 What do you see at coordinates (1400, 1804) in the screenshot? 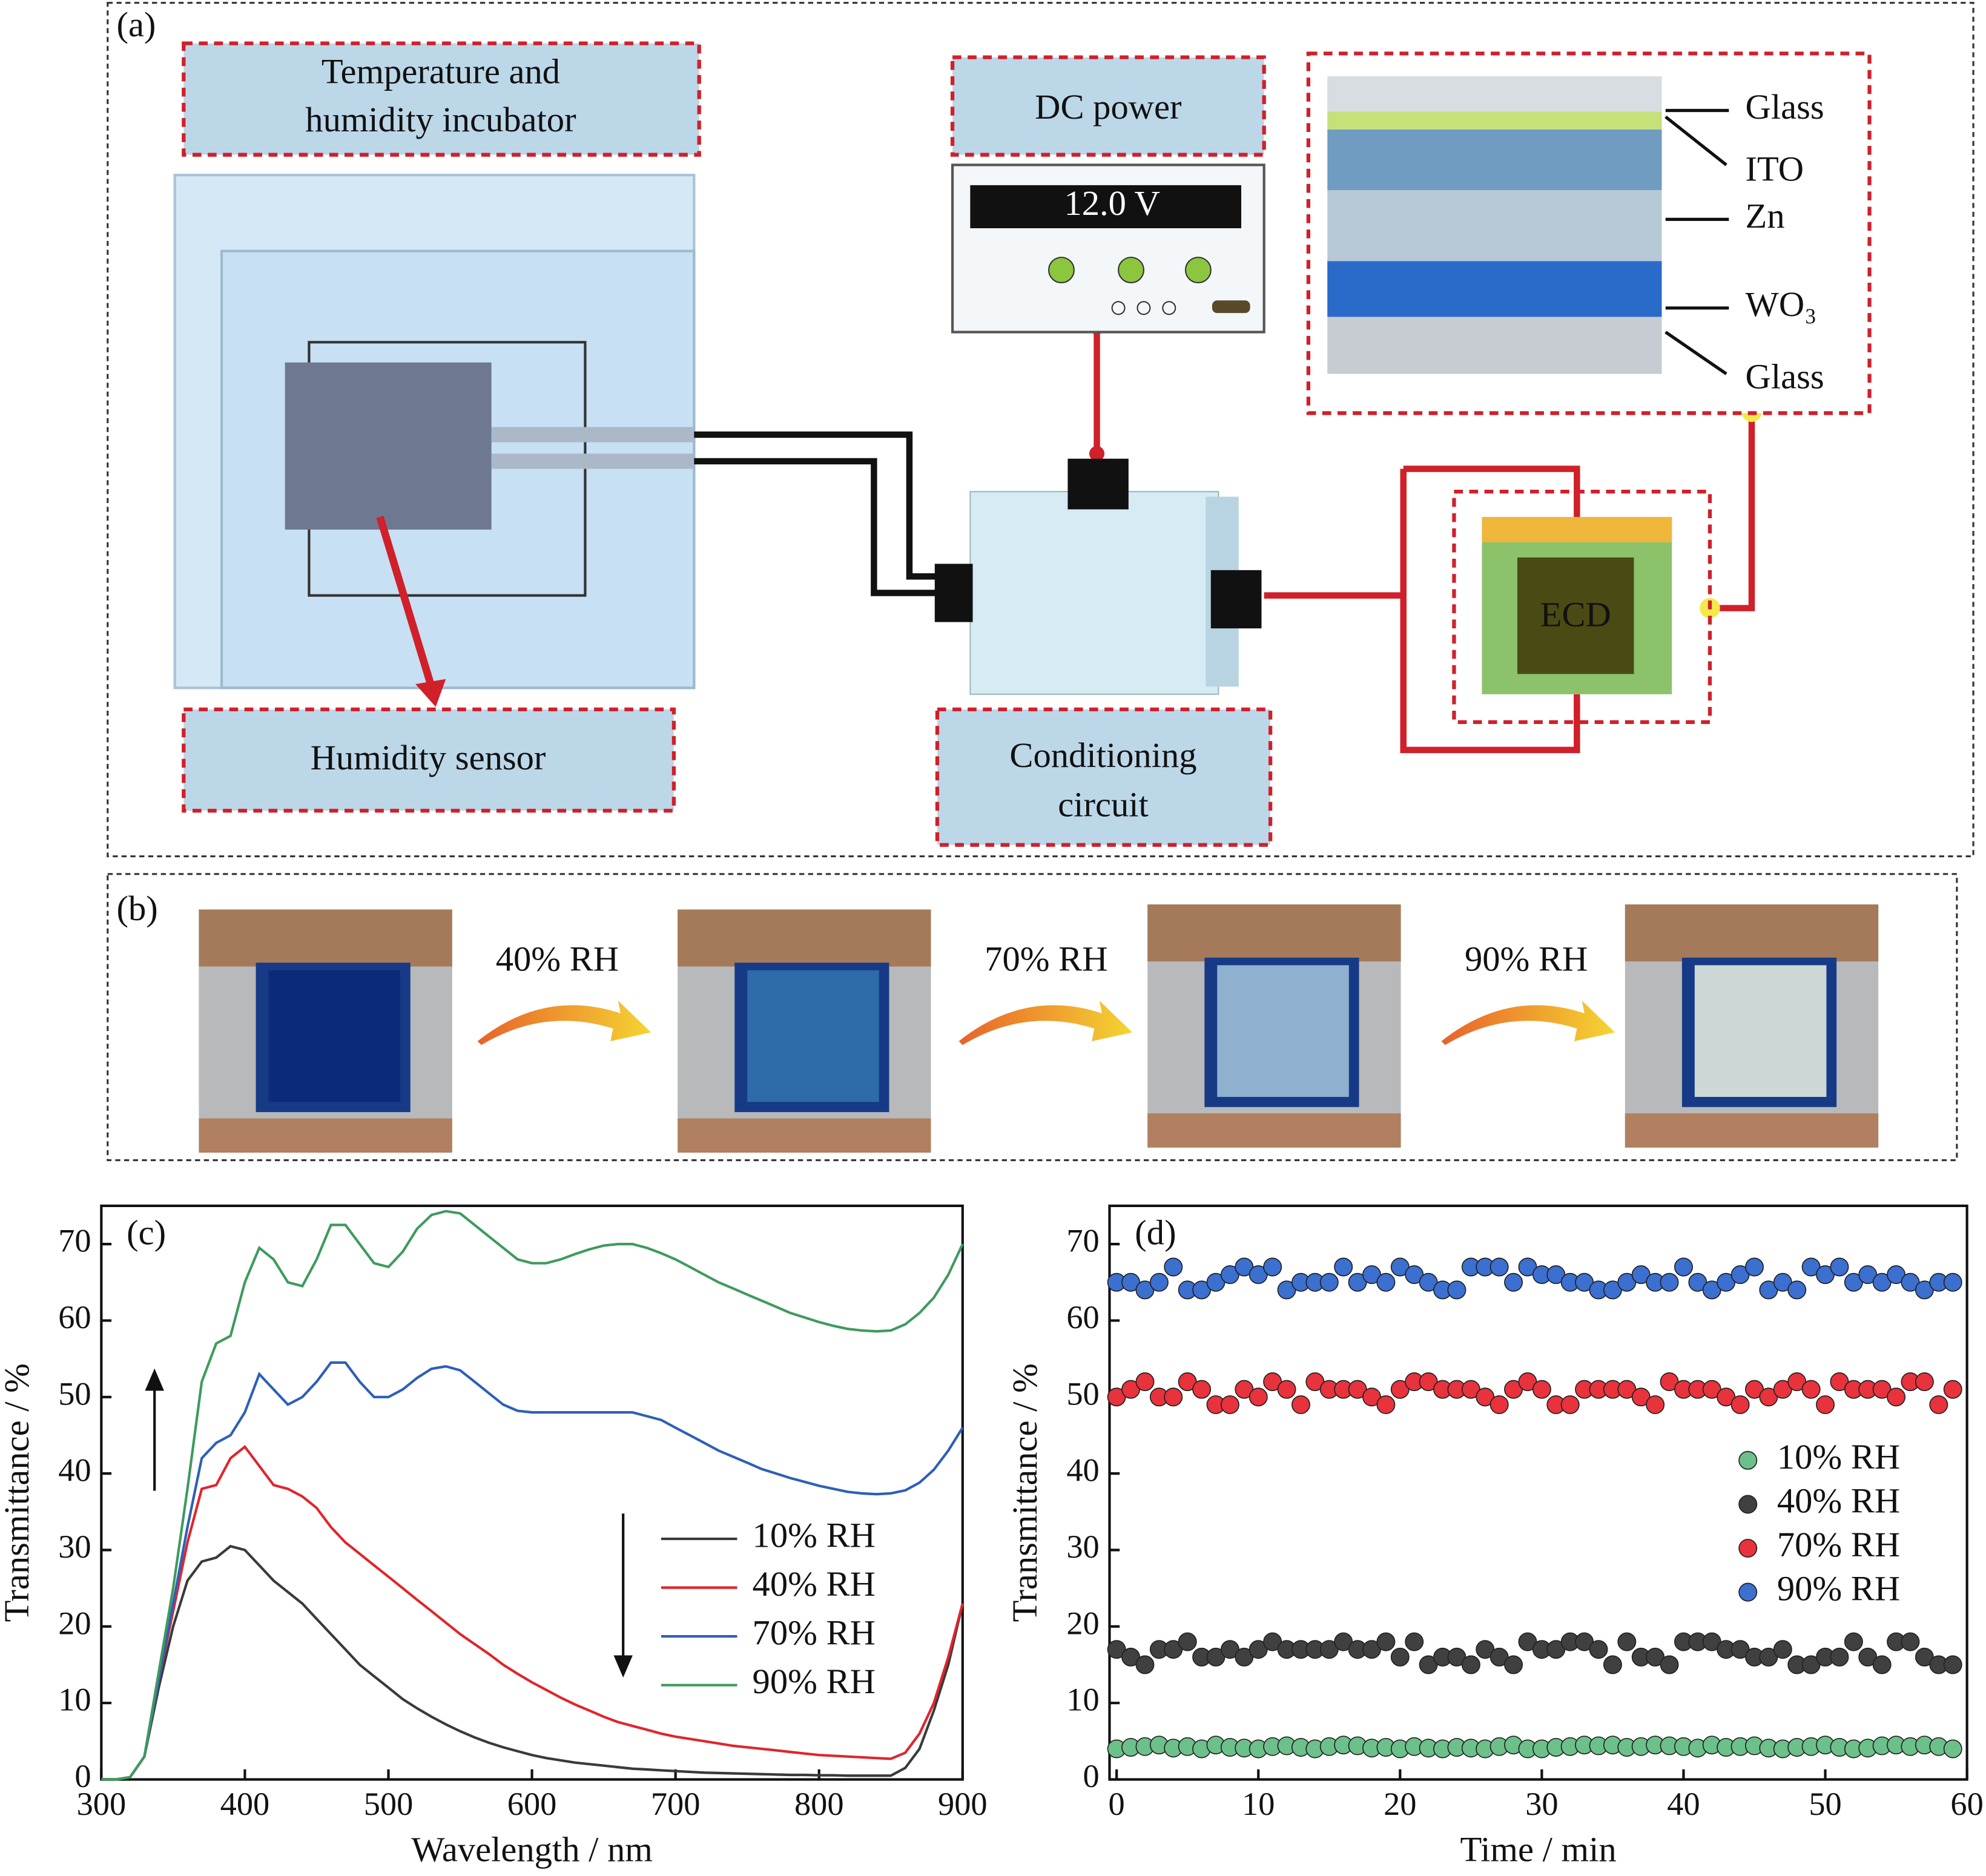
I see `x-tick-label: 20` at bounding box center [1400, 1804].